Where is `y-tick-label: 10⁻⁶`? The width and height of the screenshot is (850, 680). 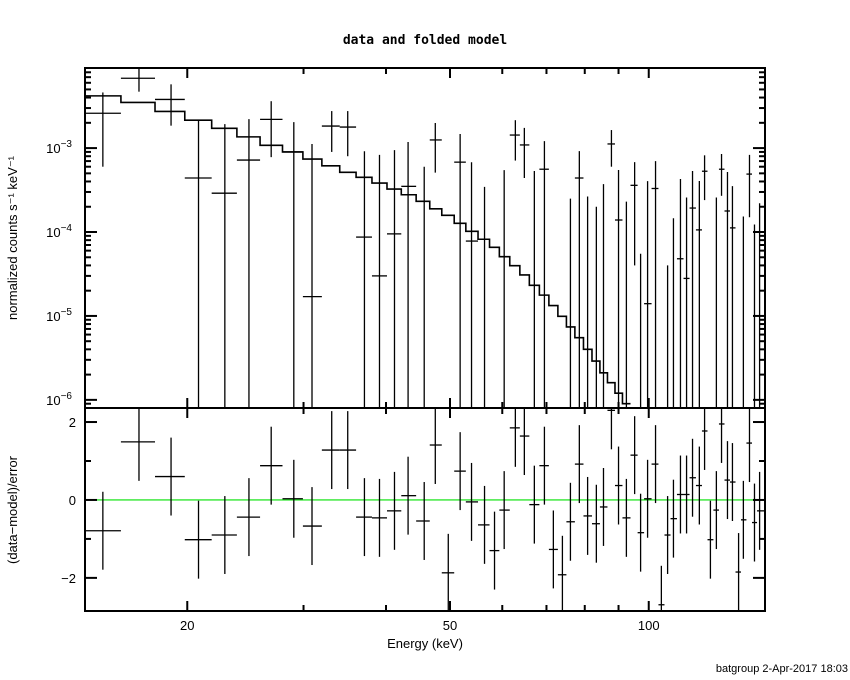
y-tick-label: 10⁻⁶ is located at coordinates (59, 399).